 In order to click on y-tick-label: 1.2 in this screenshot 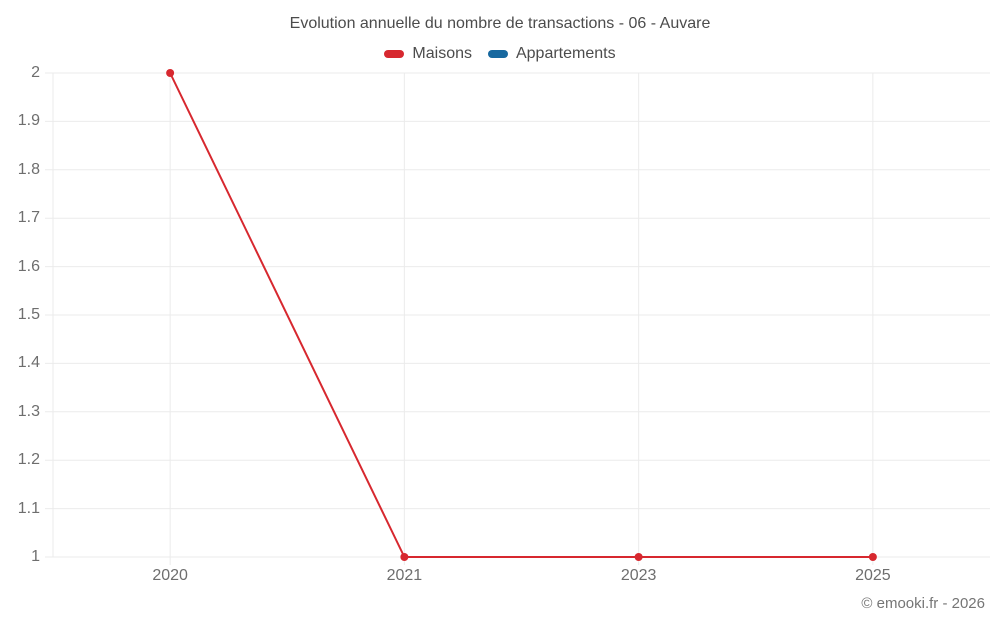, I will do `click(28, 460)`.